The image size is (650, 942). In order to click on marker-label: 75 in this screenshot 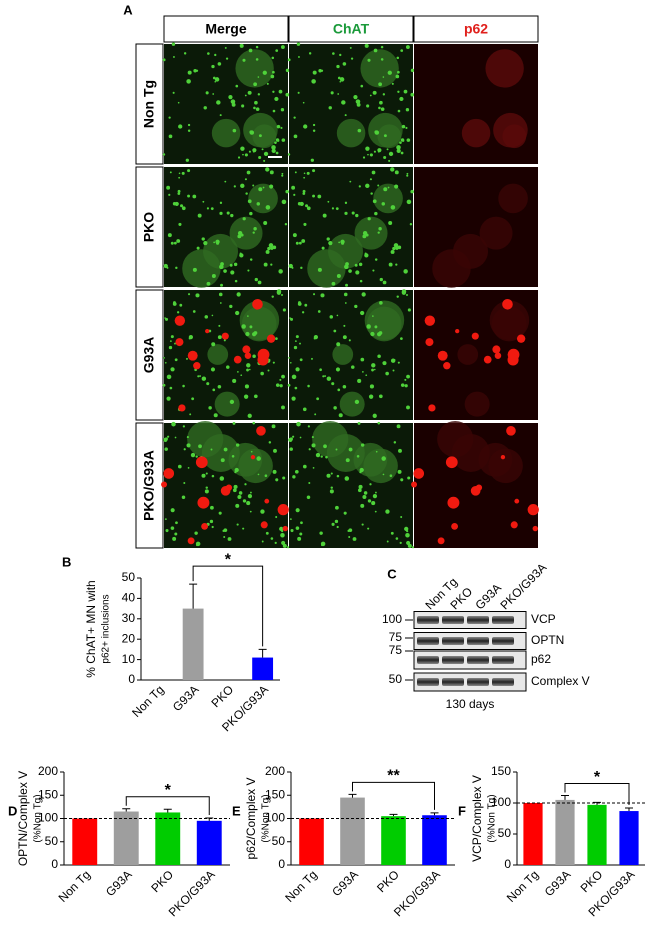, I will do `click(396, 650)`.